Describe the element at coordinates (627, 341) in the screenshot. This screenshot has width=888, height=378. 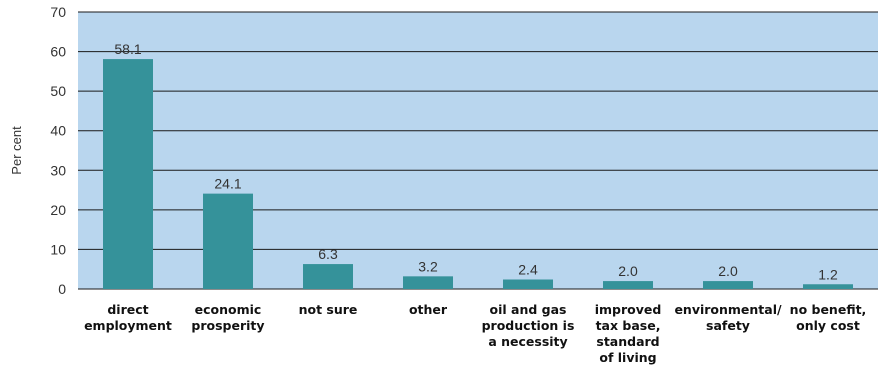
I see `x-tick-label-line: standard` at that location.